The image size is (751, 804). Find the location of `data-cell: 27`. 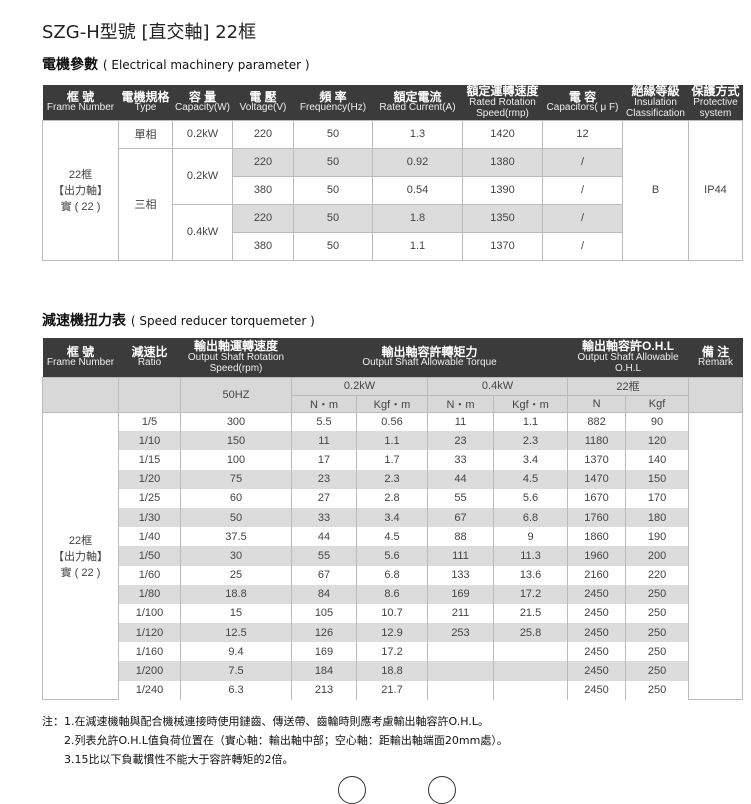

data-cell: 27 is located at coordinates (324, 498).